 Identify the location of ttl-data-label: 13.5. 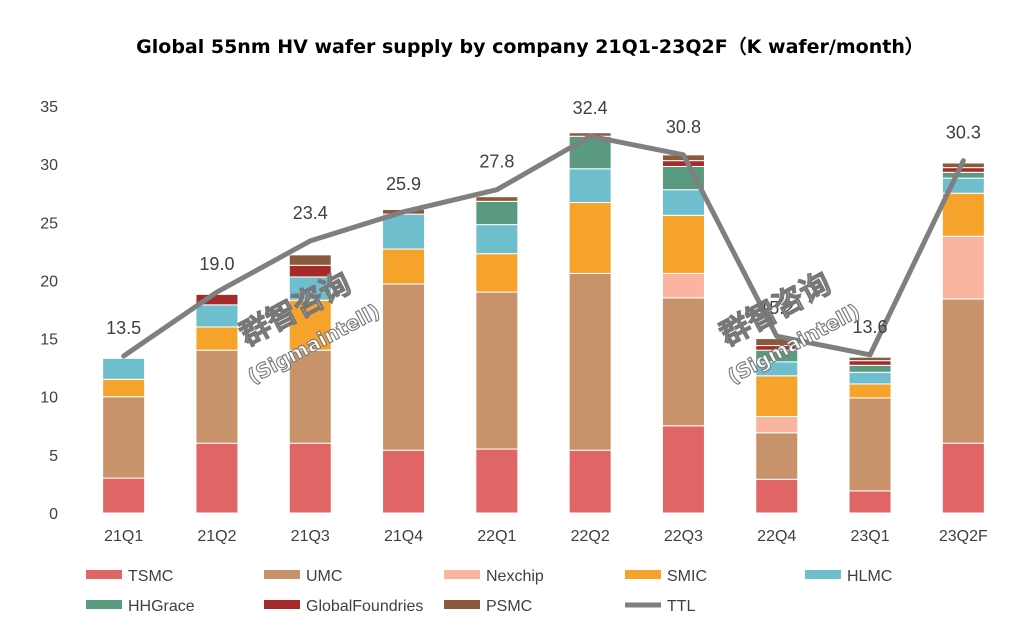
(123, 328).